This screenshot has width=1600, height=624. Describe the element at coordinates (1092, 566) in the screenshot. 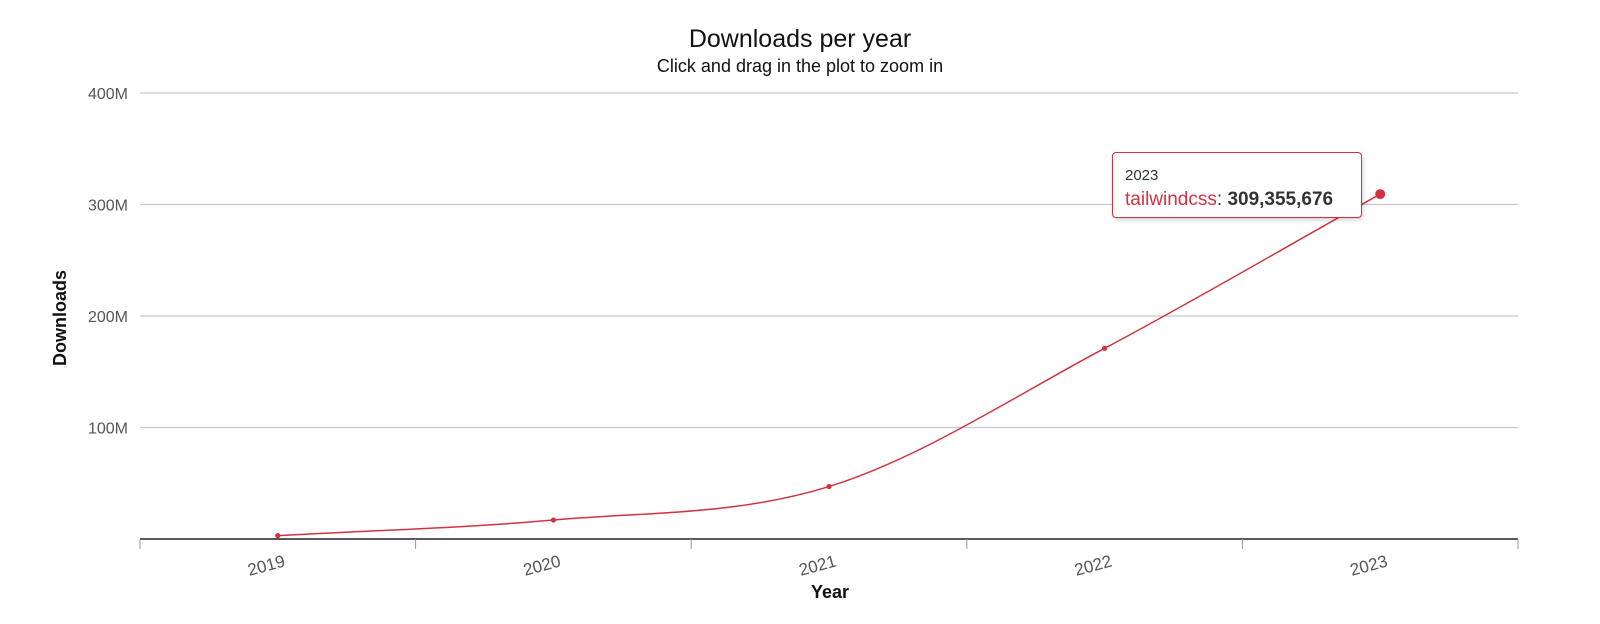

I see `x-tick-label: 2022` at that location.